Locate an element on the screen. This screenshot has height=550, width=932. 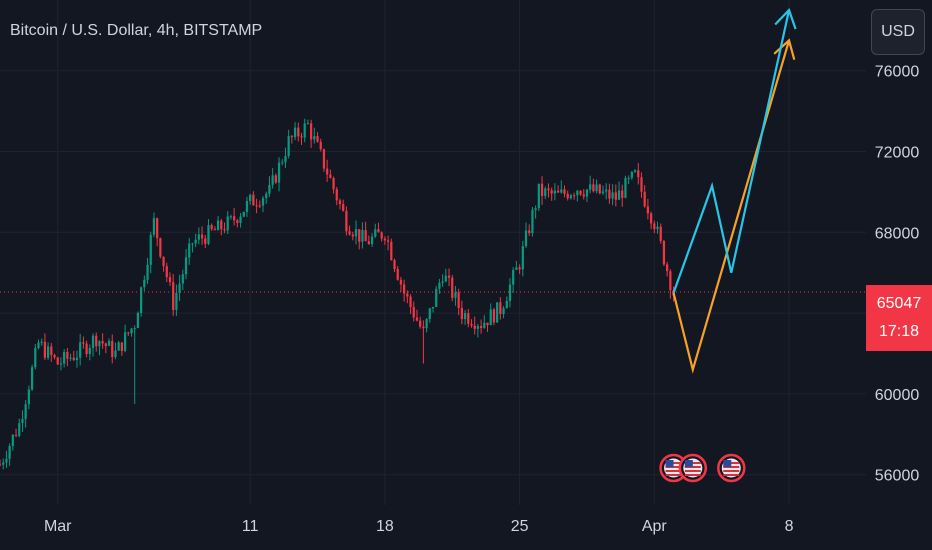
time-axis is located at coordinates (466, 527).